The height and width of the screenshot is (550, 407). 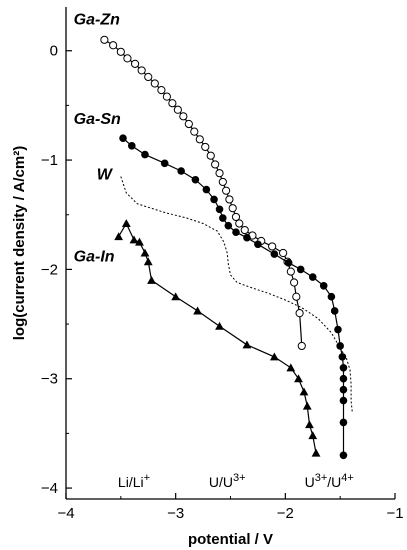 What do you see at coordinates (134, 481) in the screenshot?
I see `reference-label-0: Li/Li+` at bounding box center [134, 481].